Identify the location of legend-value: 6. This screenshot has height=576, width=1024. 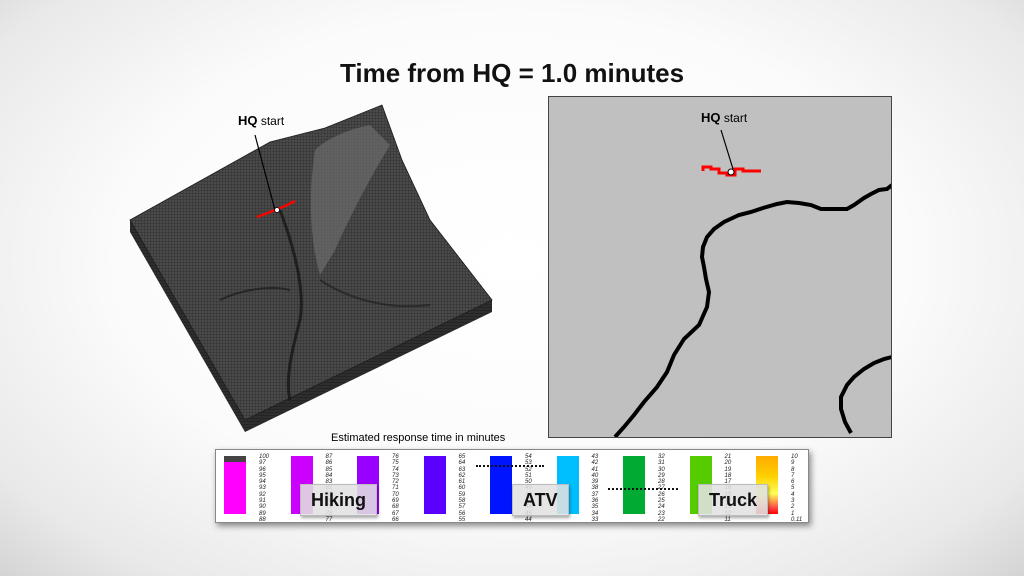
(793, 482).